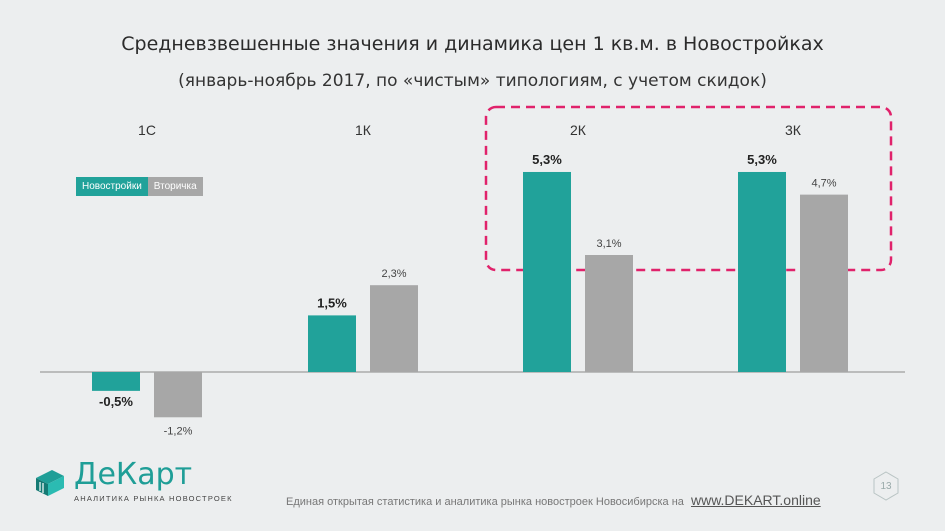 The height and width of the screenshot is (531, 945). What do you see at coordinates (823, 184) in the screenshot?
I see `data-label: 4,7%` at bounding box center [823, 184].